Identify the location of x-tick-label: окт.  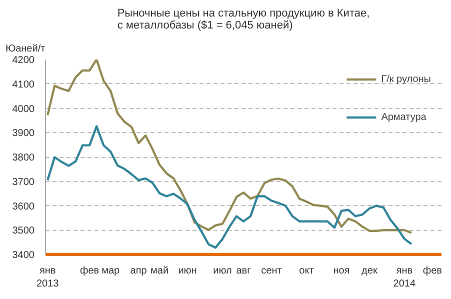
(306, 271).